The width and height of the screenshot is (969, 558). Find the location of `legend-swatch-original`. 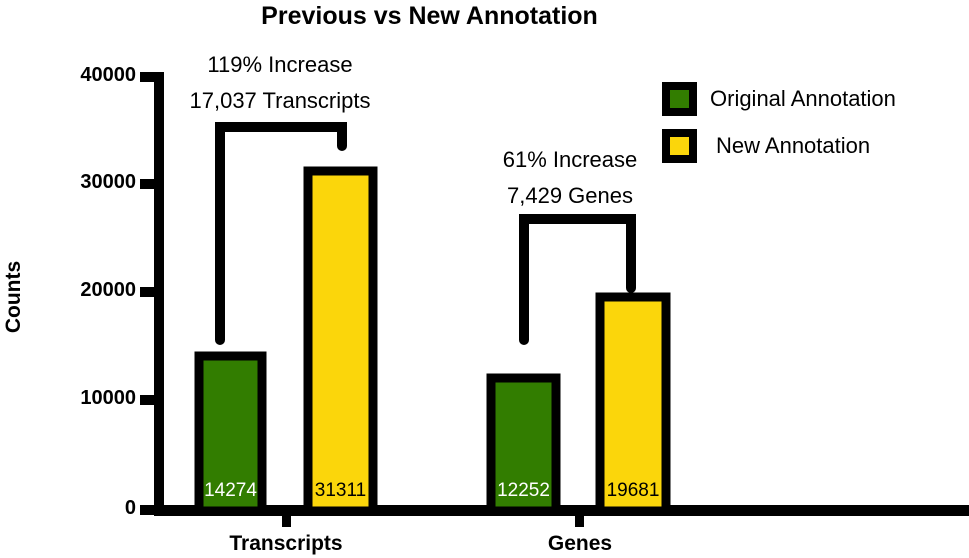

legend-swatch-original is located at coordinates (679, 99).